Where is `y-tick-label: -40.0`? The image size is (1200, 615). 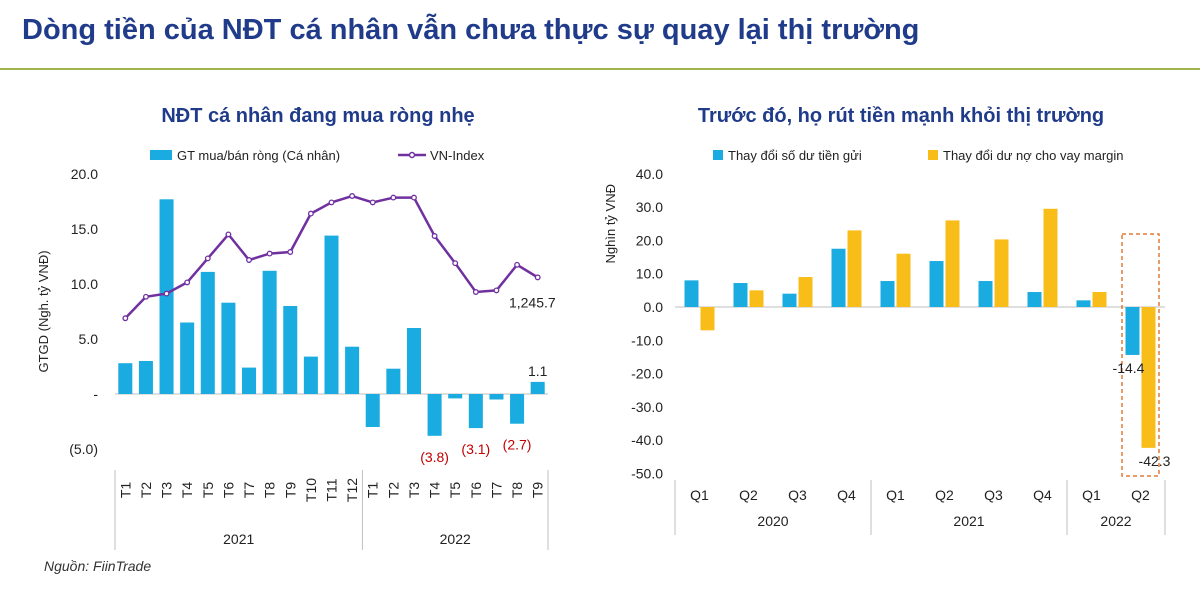
y-tick-label: -40.0 is located at coordinates (647, 440).